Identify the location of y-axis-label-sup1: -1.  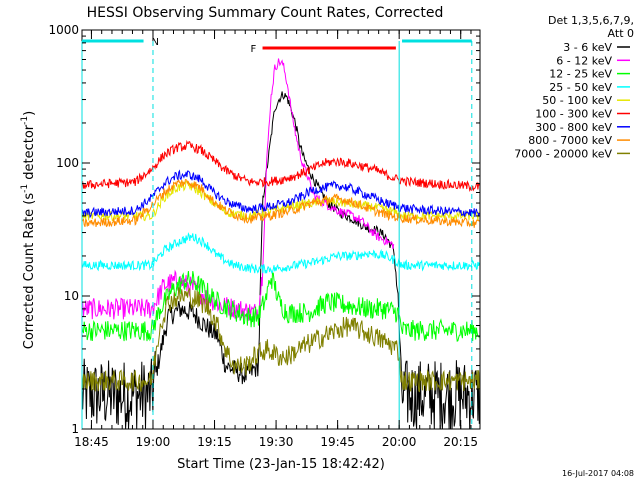
(25, 188).